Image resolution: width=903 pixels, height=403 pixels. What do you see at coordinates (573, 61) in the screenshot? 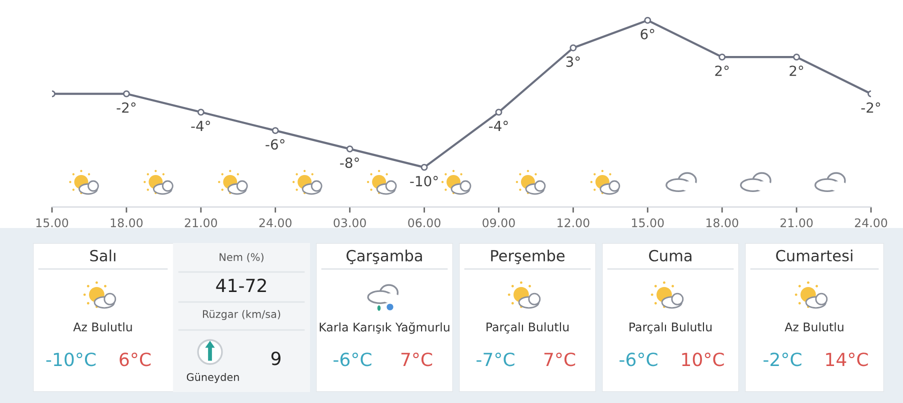
I see `data-label: 3°` at bounding box center [573, 61].